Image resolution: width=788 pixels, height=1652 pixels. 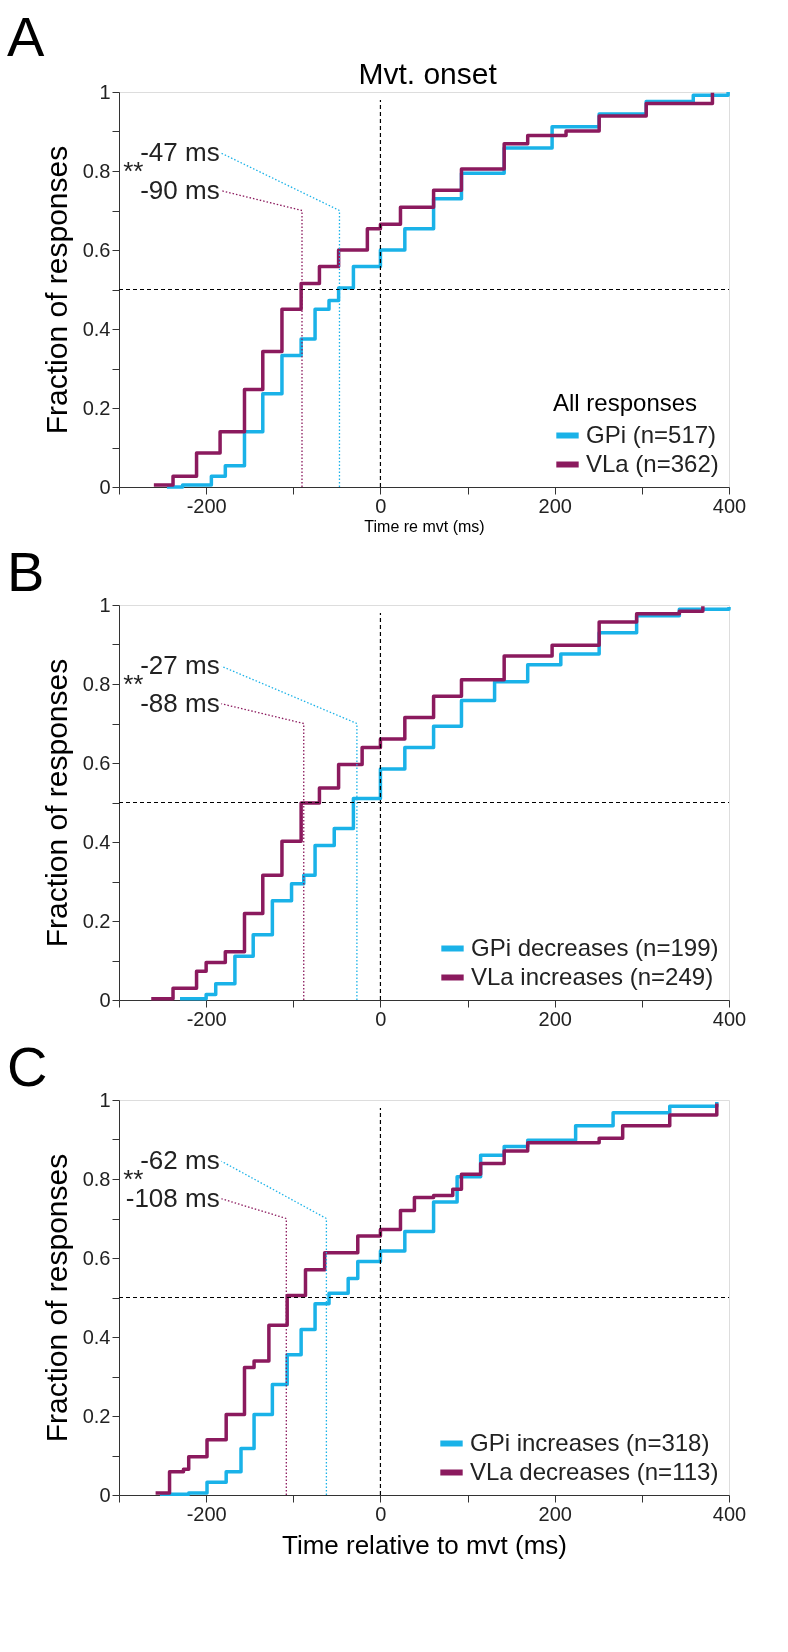 What do you see at coordinates (180, 702) in the screenshot?
I see `ref-line-label: -88 ms` at bounding box center [180, 702].